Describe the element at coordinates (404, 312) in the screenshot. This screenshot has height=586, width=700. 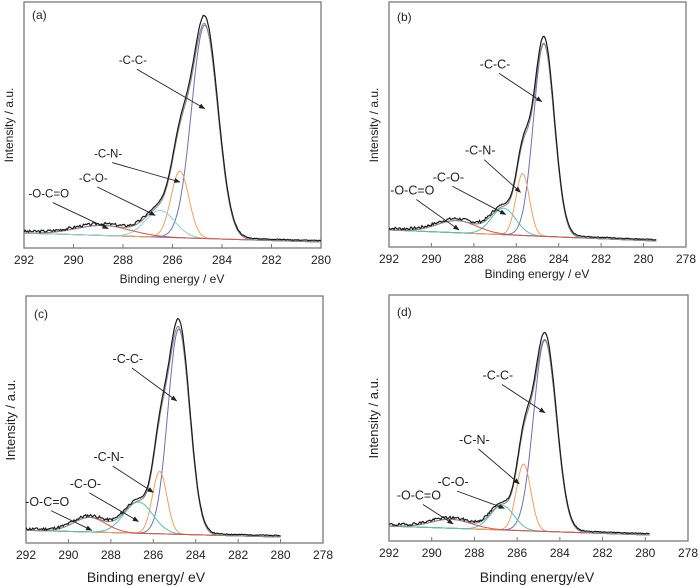
I see `panel-label: (d)` at that location.